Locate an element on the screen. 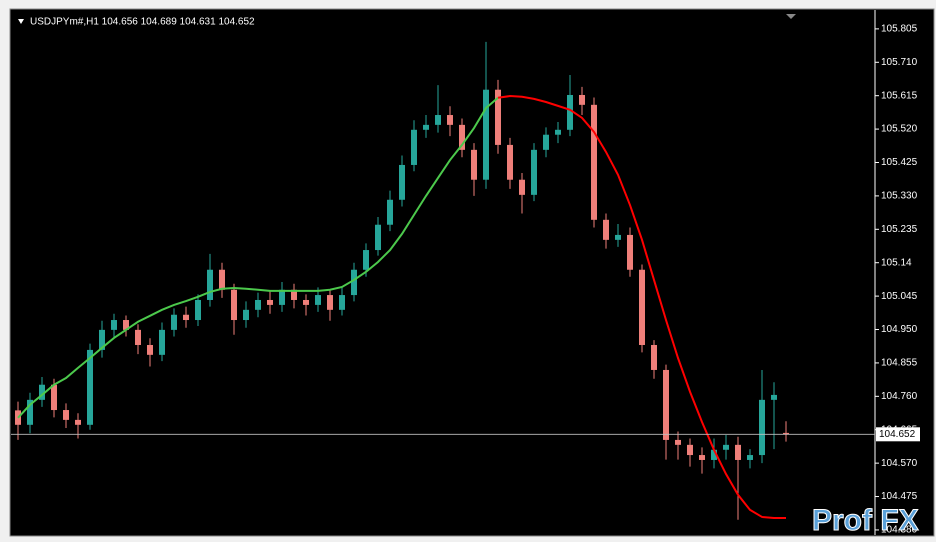 This screenshot has width=936, height=542. y-tick-label: 104.855 is located at coordinates (899, 363).